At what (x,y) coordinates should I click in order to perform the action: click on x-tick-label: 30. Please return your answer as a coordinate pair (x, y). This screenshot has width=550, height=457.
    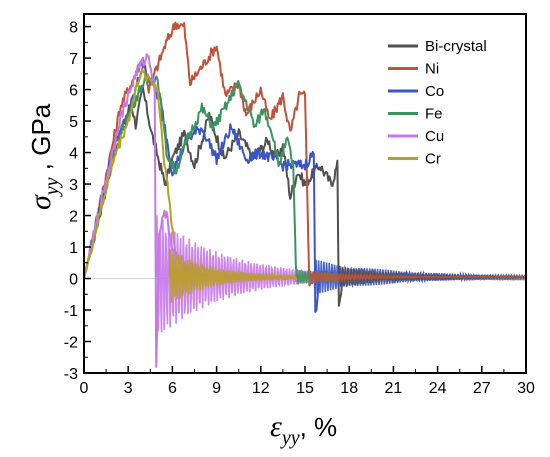
    Looking at the image, I should click on (526, 388).